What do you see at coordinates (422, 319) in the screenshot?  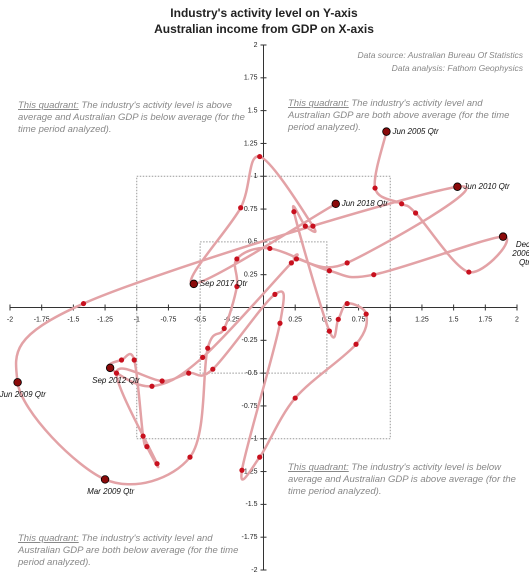 I see `x-tick-label: 1.25` at bounding box center [422, 319].